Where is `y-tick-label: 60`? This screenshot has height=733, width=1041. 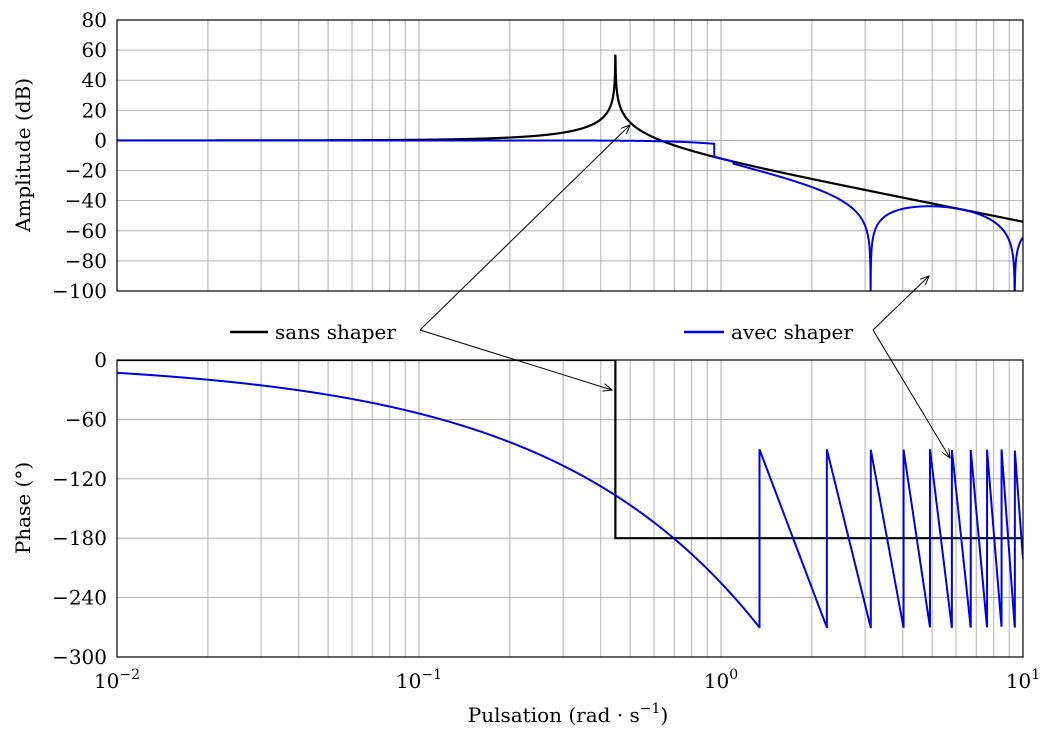
y-tick-label: 60 is located at coordinates (94, 50).